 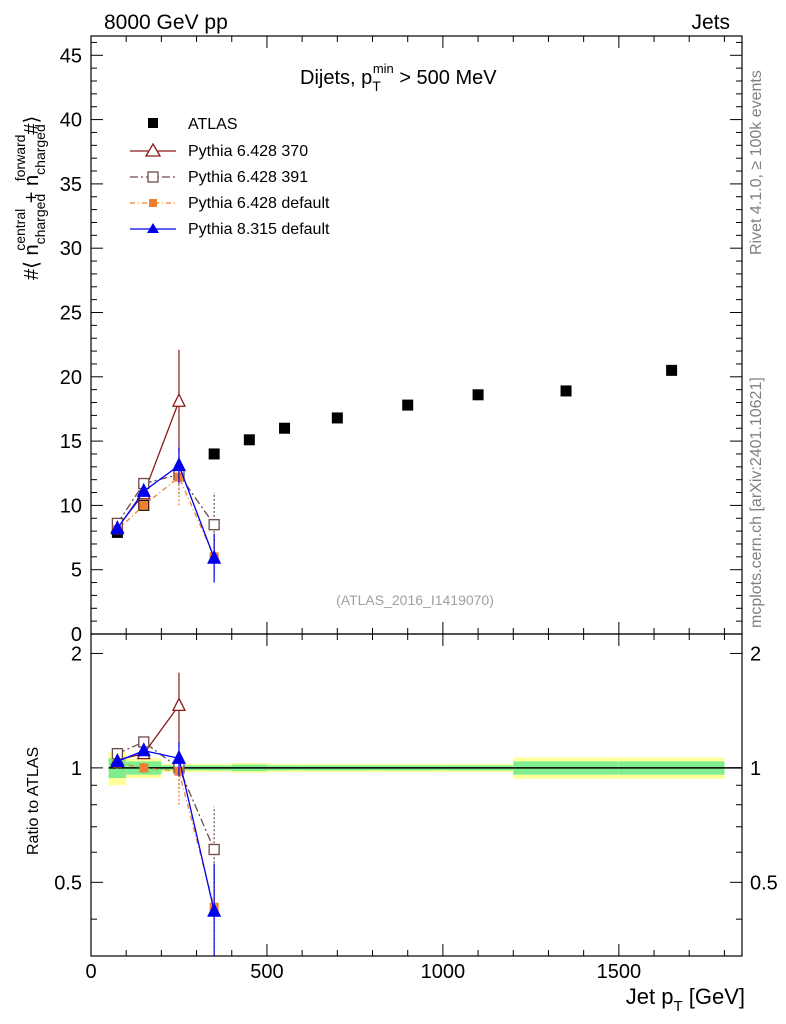 I want to click on main-y-axis-label: #⟨ nchargedcentral + nchargedforward#⟩, so click(x=30, y=198).